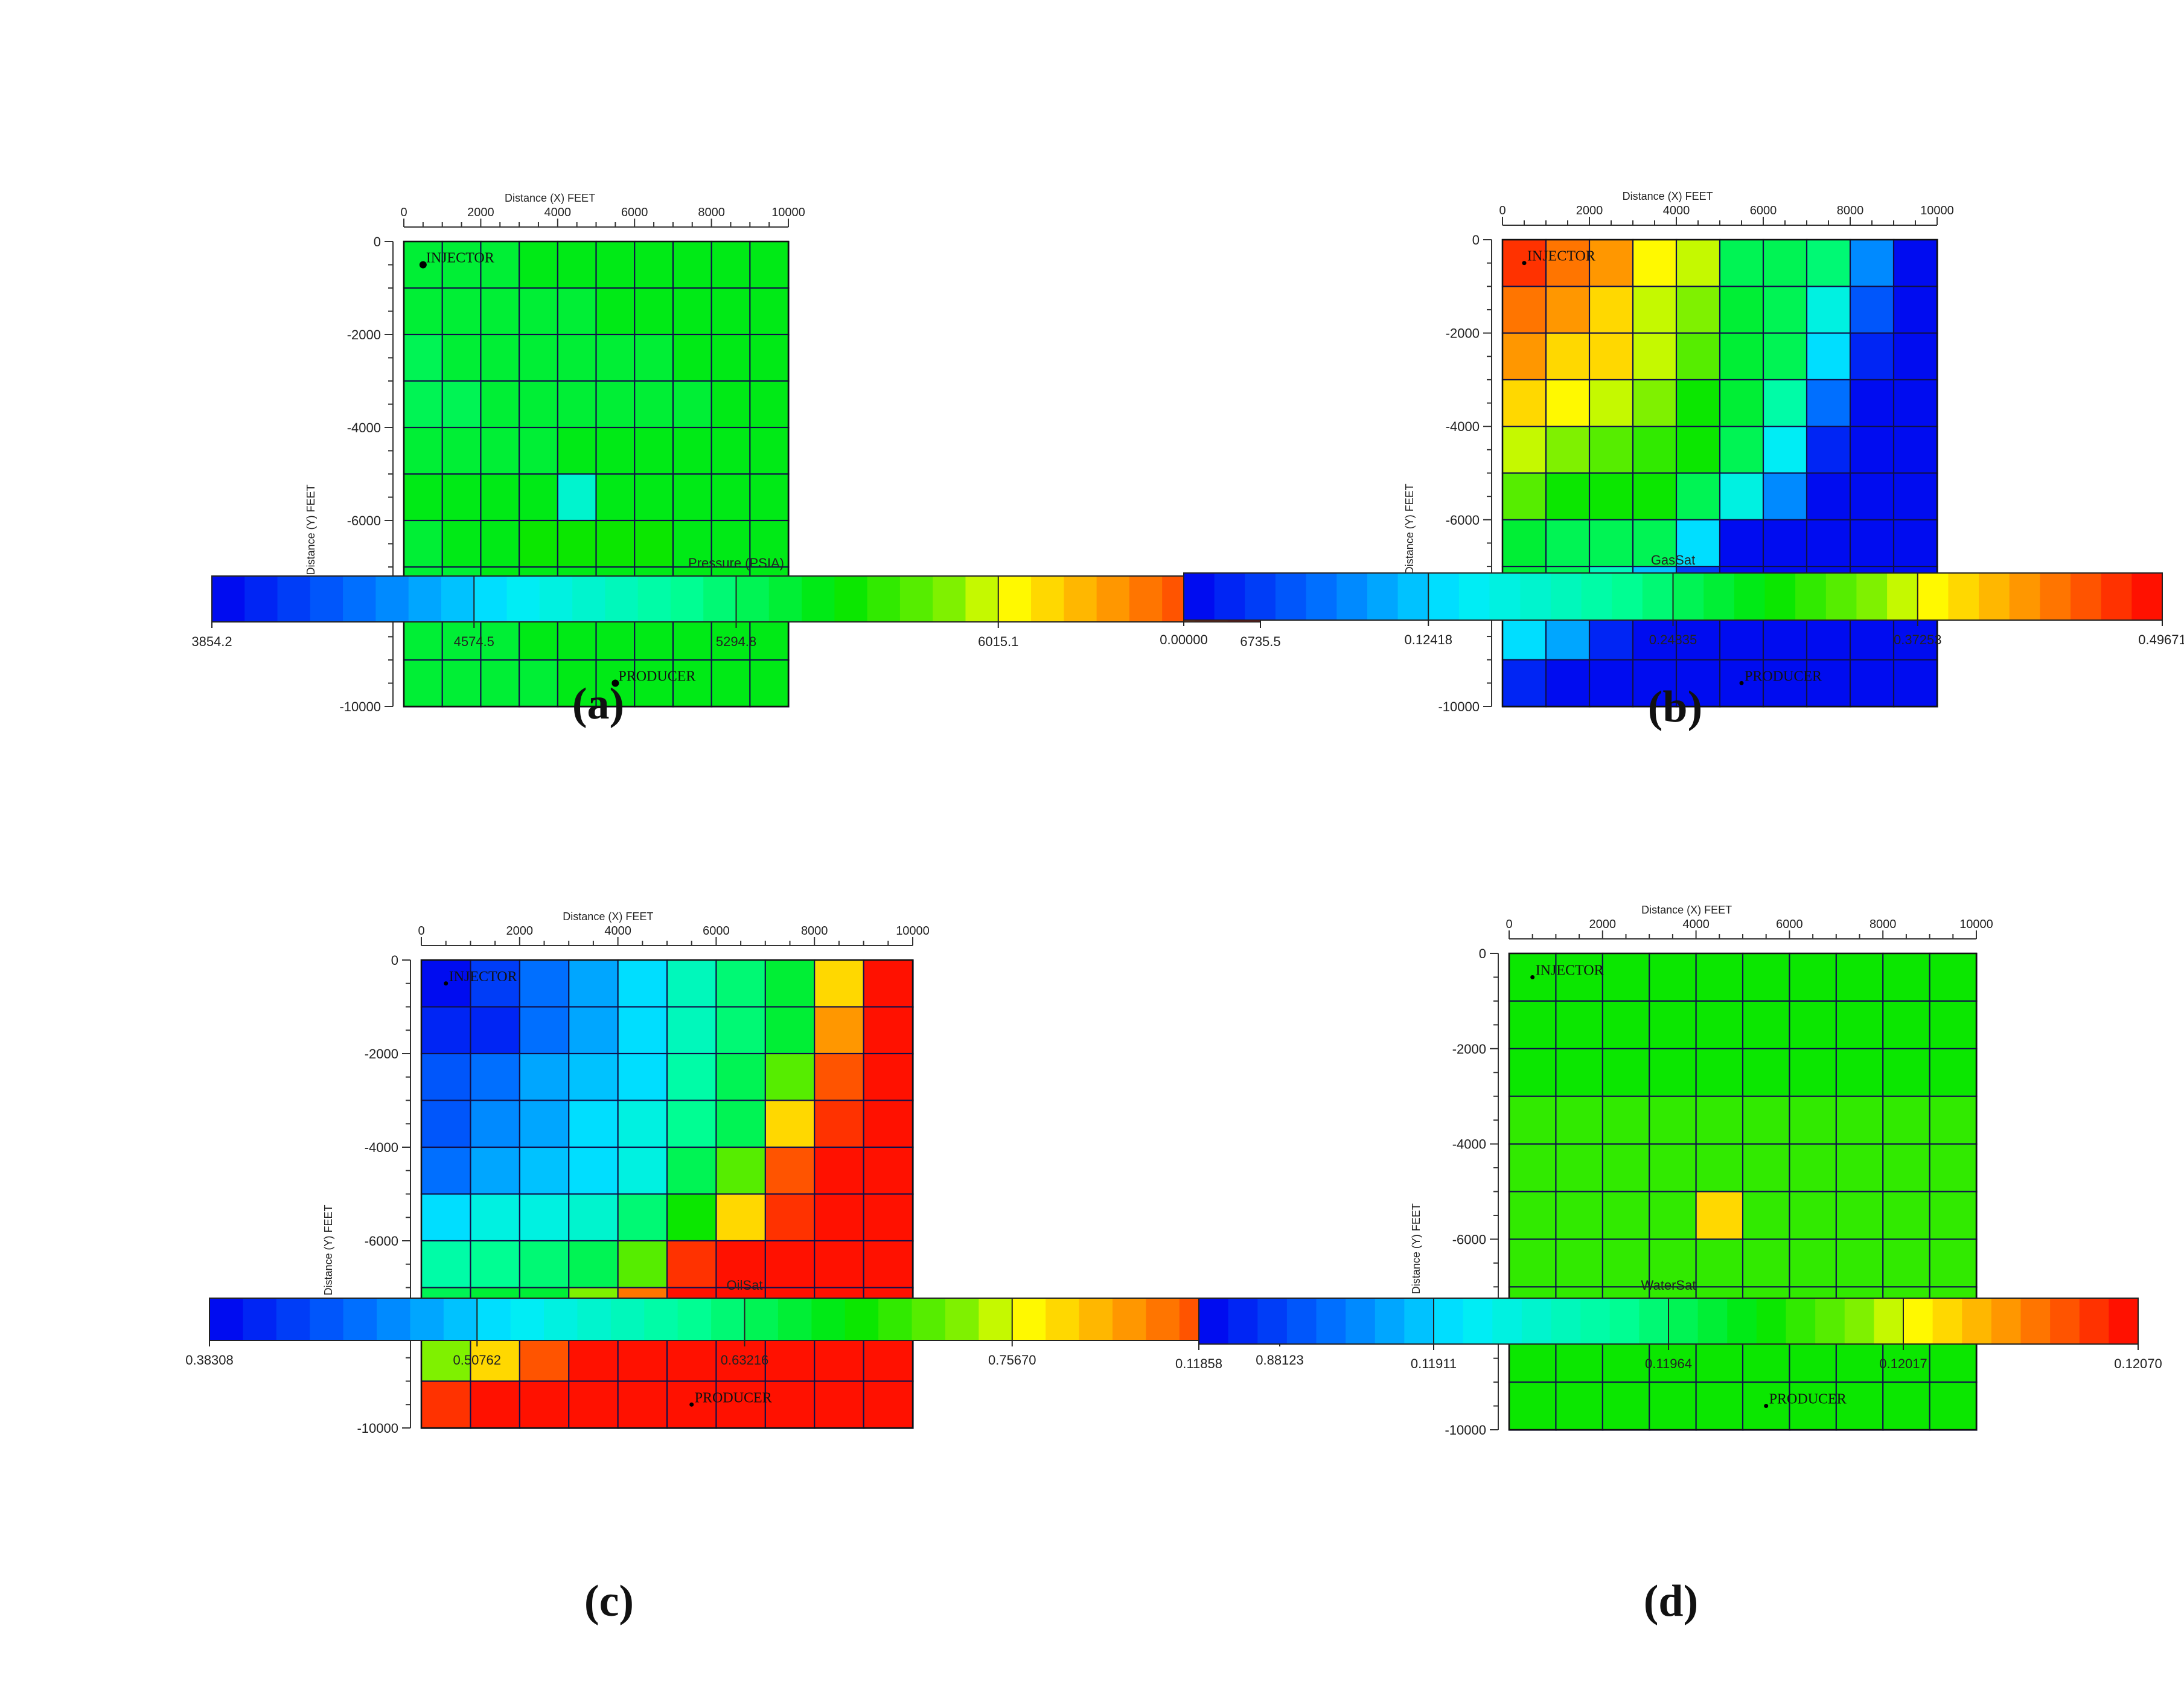  What do you see at coordinates (2161, 639) in the screenshot?
I see `colorbar-tick-label: 0.49671` at bounding box center [2161, 639].